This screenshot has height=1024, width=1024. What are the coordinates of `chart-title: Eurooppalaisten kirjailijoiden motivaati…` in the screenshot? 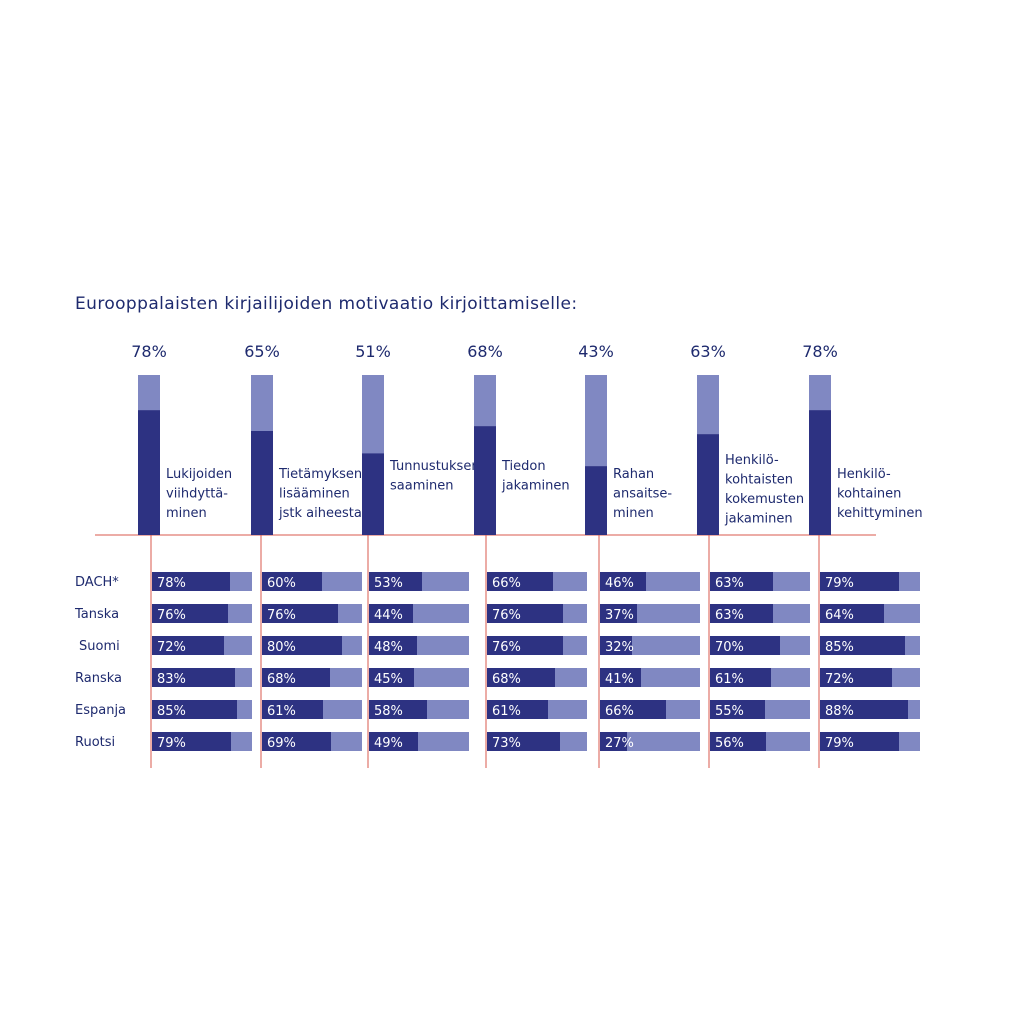 It's located at (326, 304).